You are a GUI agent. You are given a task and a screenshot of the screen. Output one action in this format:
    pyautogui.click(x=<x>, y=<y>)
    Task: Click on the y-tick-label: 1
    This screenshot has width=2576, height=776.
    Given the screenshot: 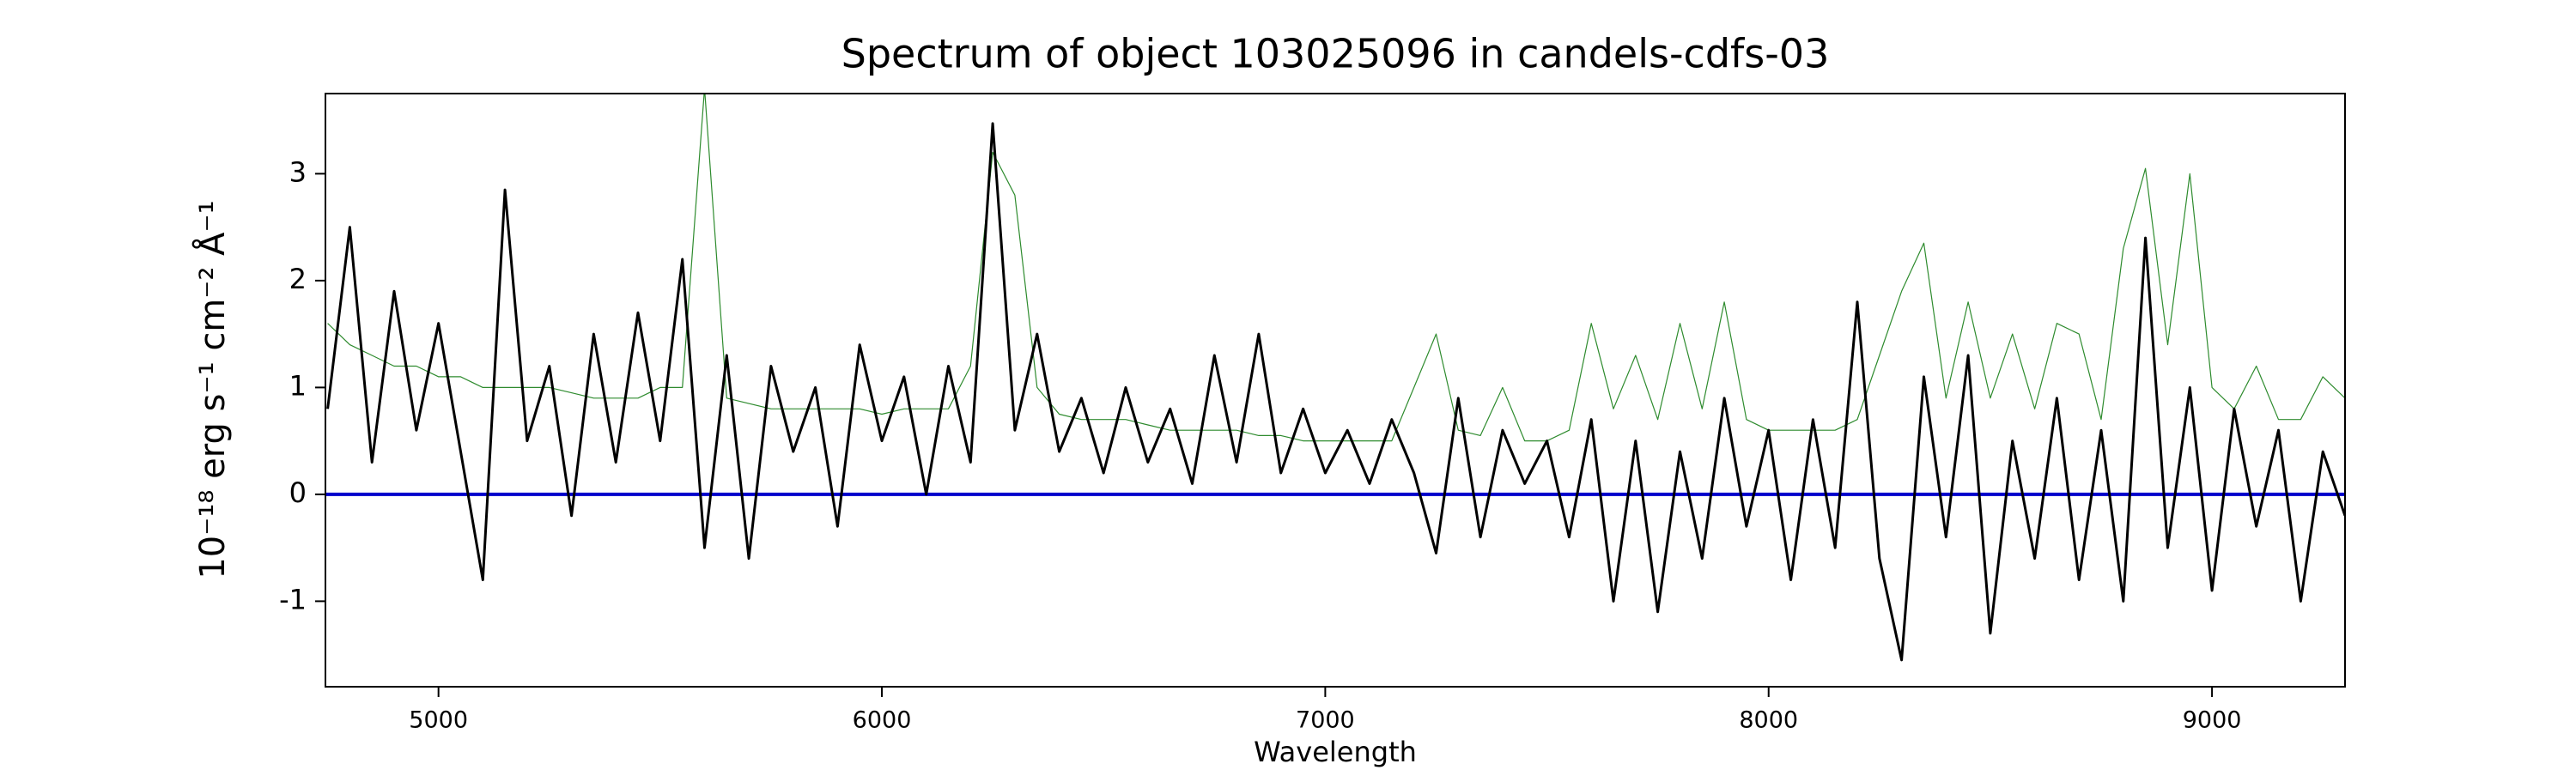 What is the action you would take?
    pyautogui.click(x=298, y=385)
    